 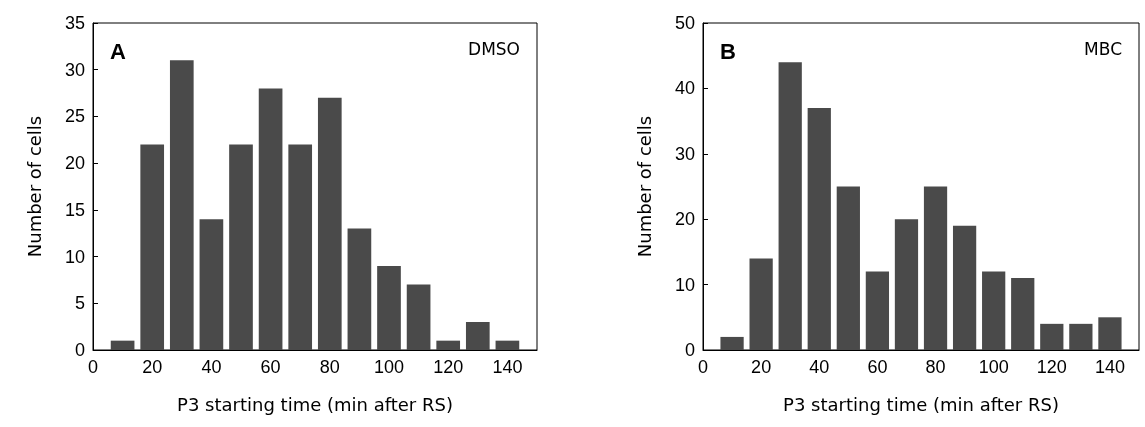 What do you see at coordinates (728, 51) in the screenshot?
I see `text: B` at bounding box center [728, 51].